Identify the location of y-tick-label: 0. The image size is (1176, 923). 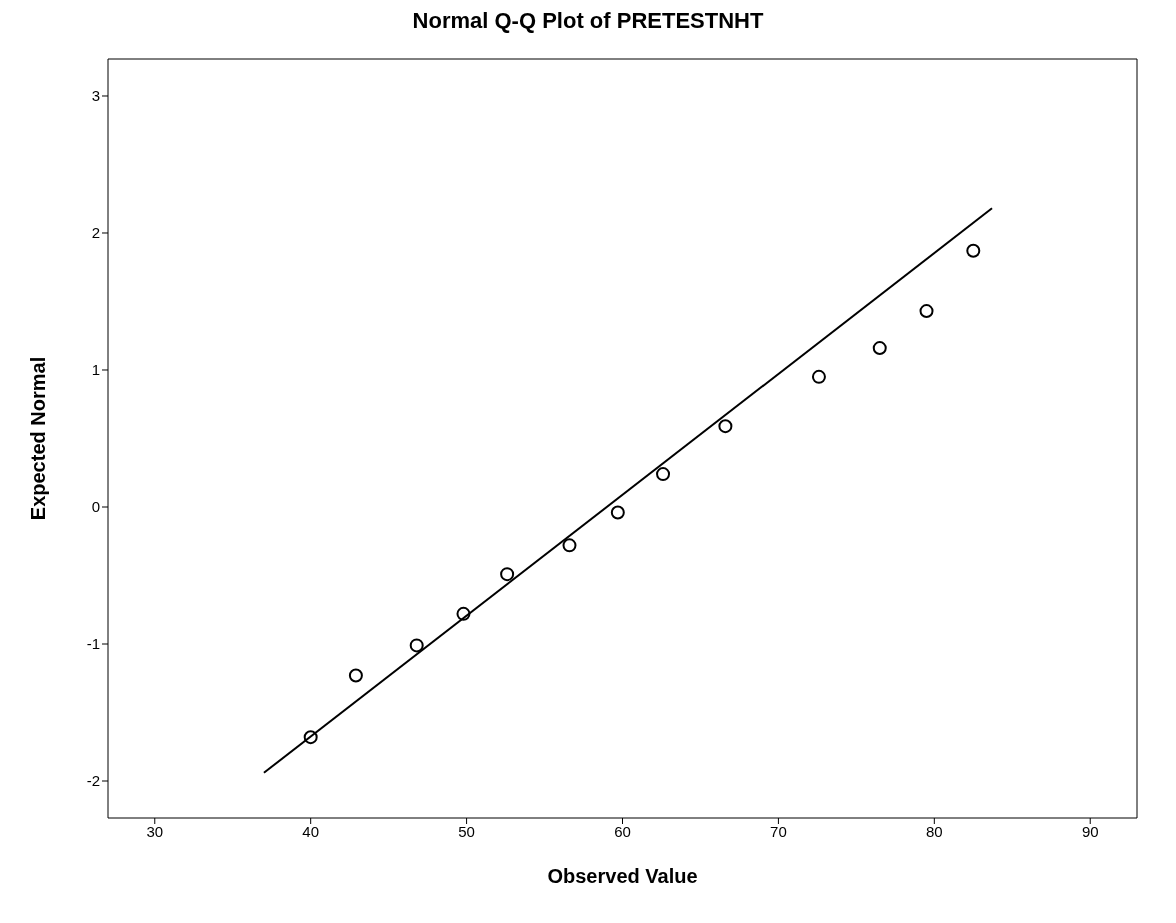
(95, 507).